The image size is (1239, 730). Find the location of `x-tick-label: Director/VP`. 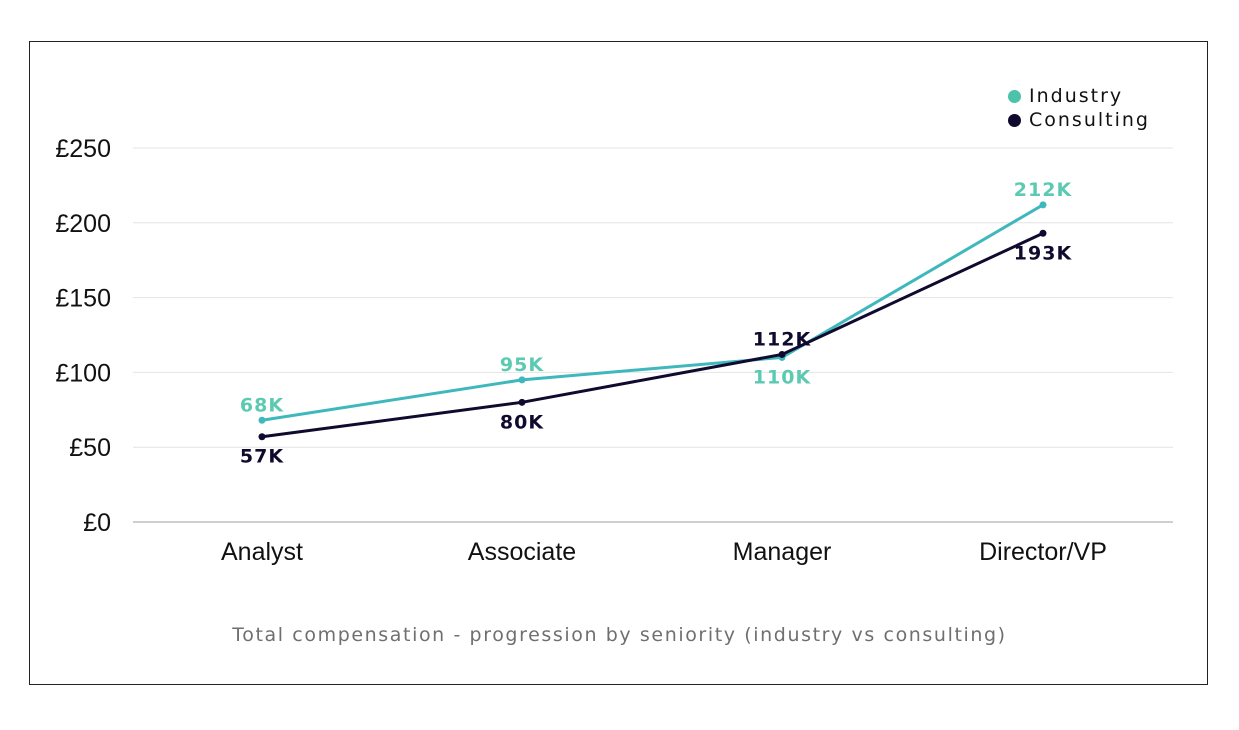

x-tick-label: Director/VP is located at coordinates (1043, 552).